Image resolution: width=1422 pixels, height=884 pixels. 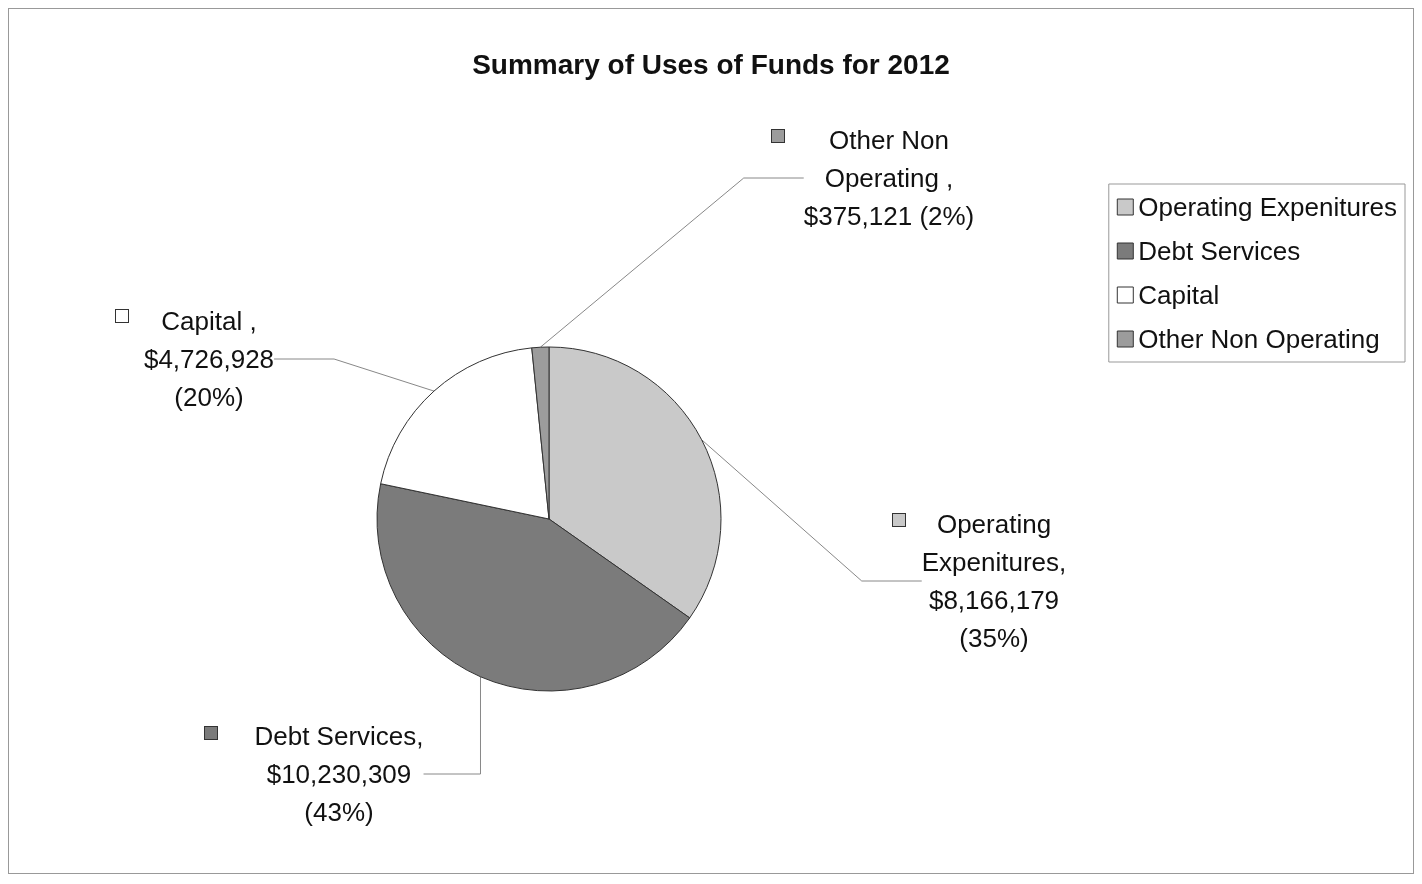 I want to click on data-label: Capital , $4,726,928 (20%), so click(x=209, y=359).